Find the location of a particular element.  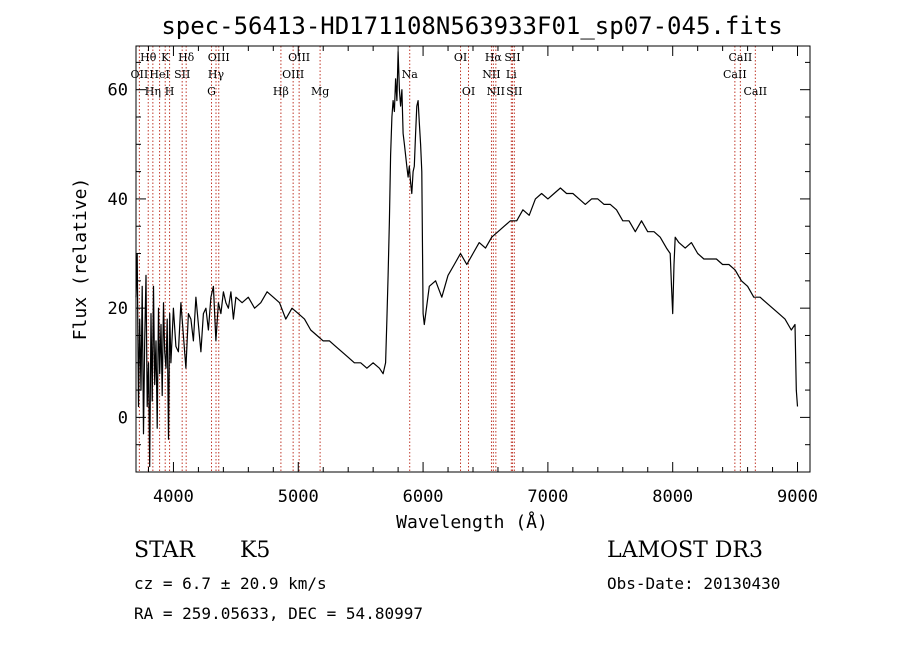

y-axis-label: Flux (relative) is located at coordinates (80, 259).